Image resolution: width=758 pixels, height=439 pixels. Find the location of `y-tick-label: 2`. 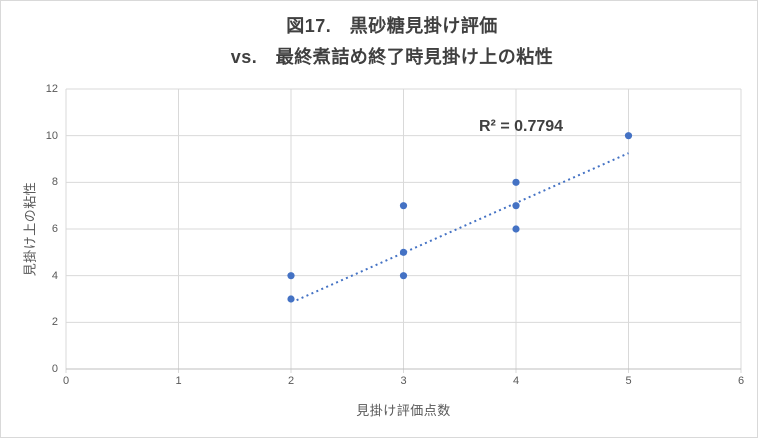

y-tick-label: 2 is located at coordinates (54, 322).